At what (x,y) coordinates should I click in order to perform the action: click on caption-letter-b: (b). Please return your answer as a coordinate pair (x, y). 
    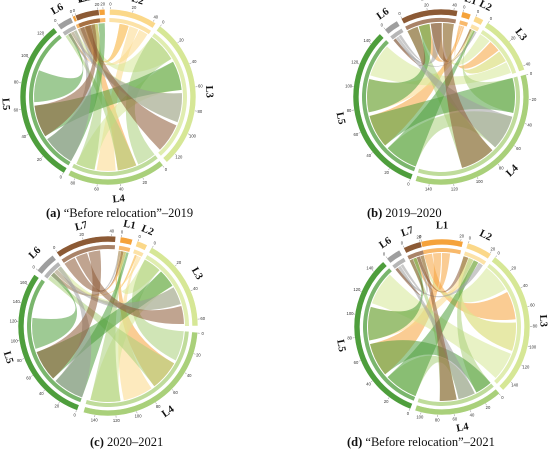
    Looking at the image, I should click on (375, 213).